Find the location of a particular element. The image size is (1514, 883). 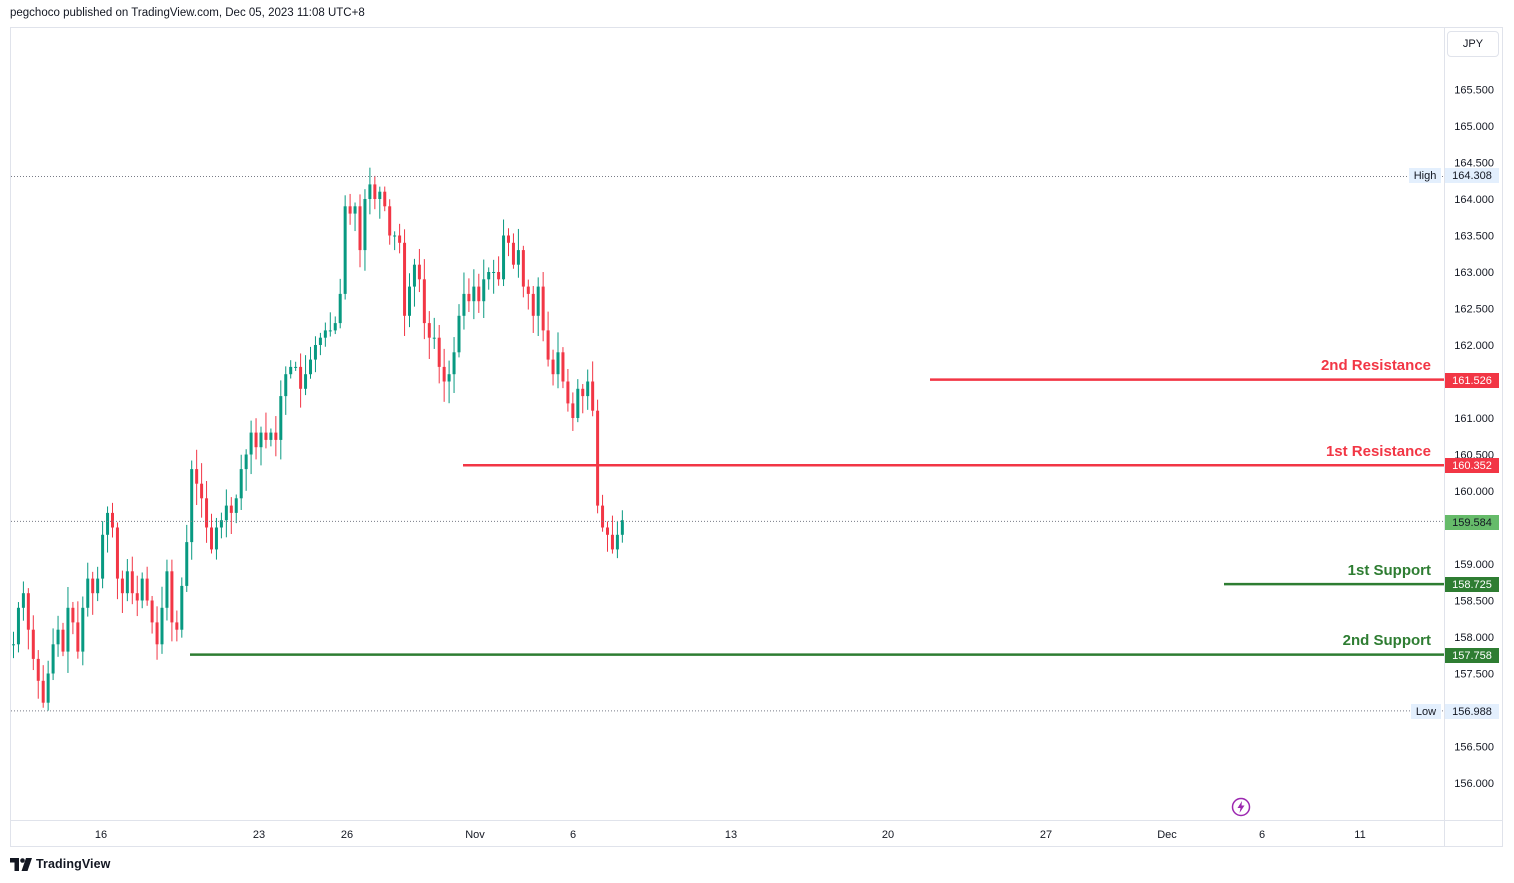

price-tick-label: 156.000 is located at coordinates (1474, 784).